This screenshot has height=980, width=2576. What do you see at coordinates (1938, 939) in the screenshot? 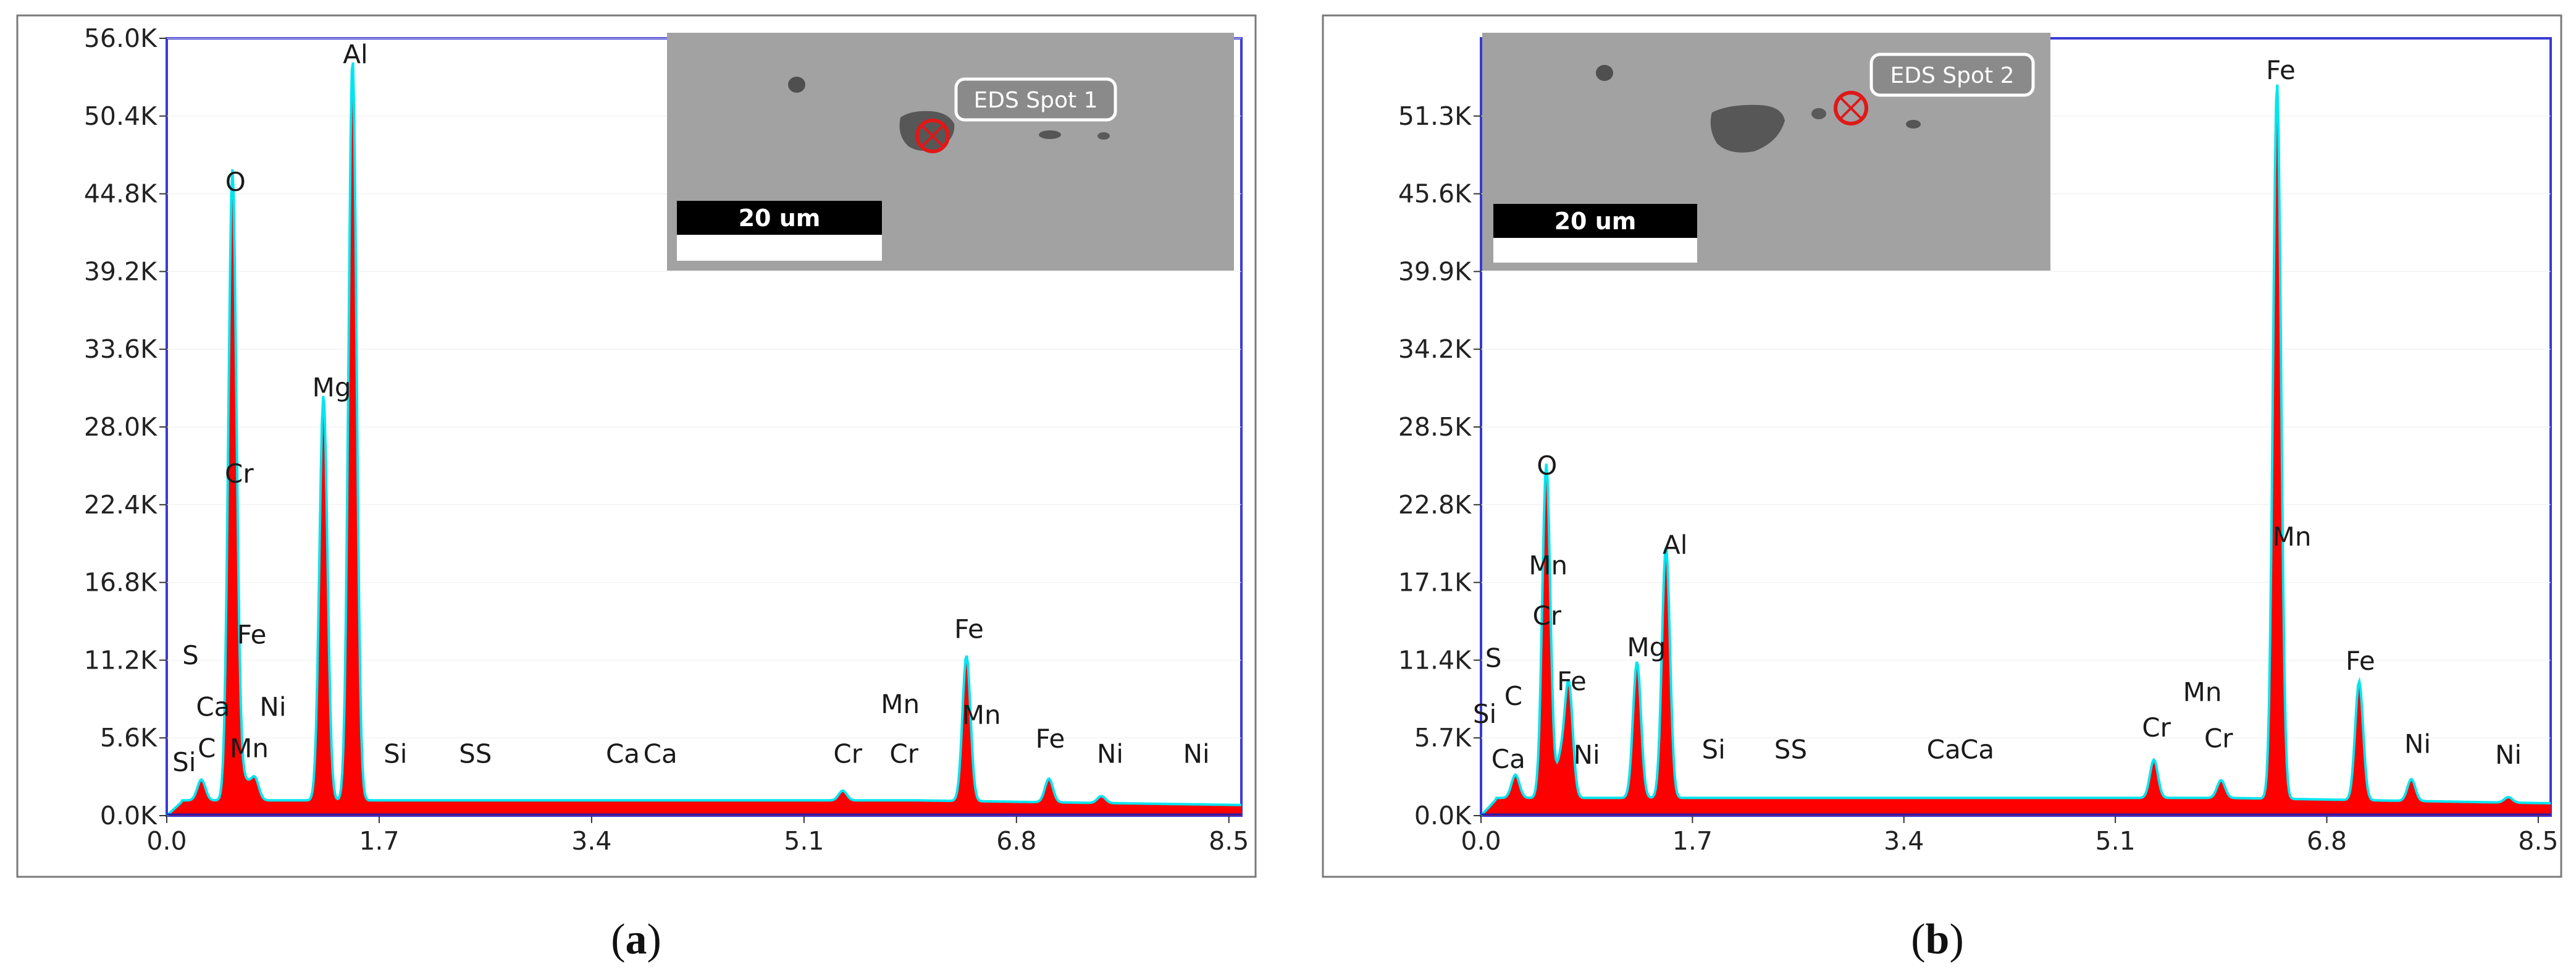
I see `caption-b: (b)` at bounding box center [1938, 939].